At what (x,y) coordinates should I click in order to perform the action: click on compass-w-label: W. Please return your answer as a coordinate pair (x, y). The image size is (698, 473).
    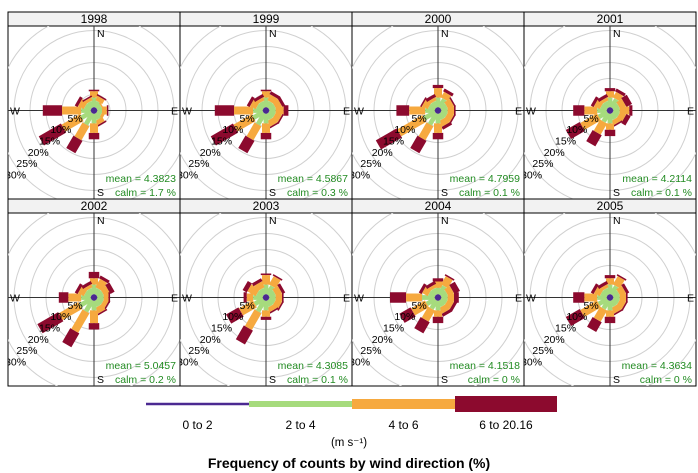
    Looking at the image, I should click on (531, 112).